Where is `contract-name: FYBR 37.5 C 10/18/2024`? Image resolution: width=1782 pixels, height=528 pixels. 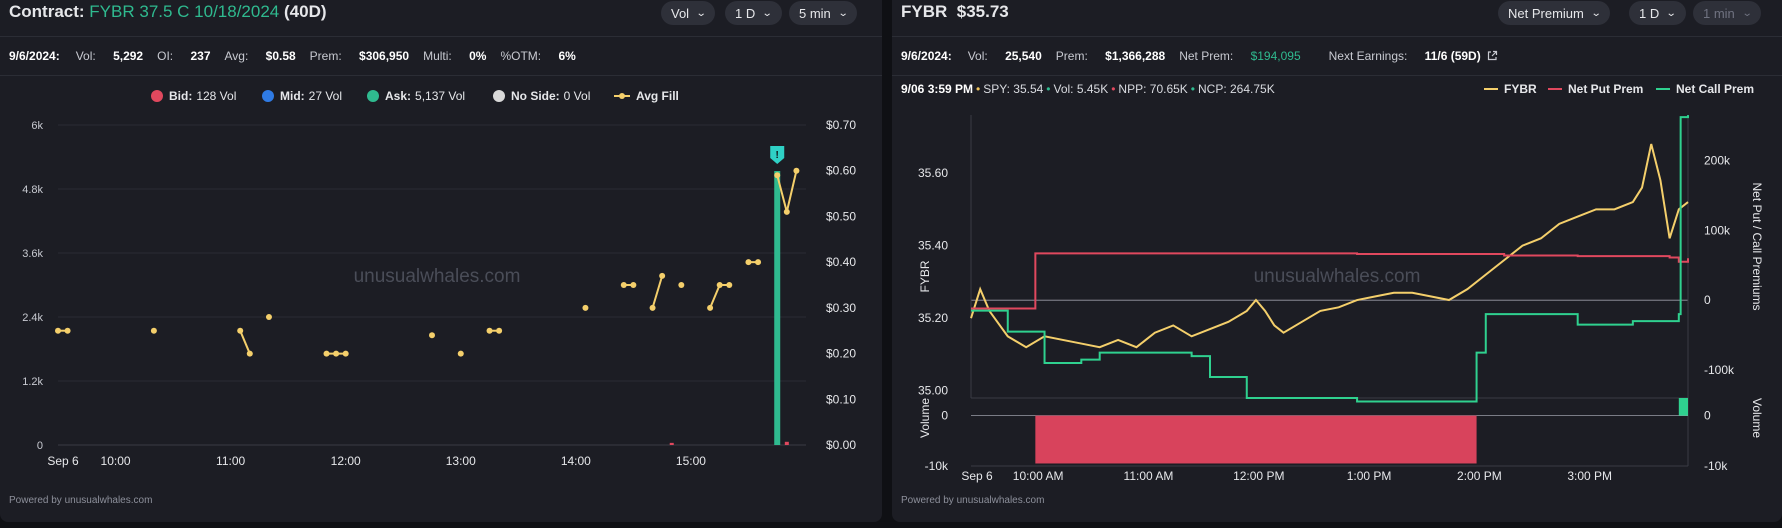
contract-name: FYBR 37.5 C 10/18/2024 is located at coordinates (184, 11).